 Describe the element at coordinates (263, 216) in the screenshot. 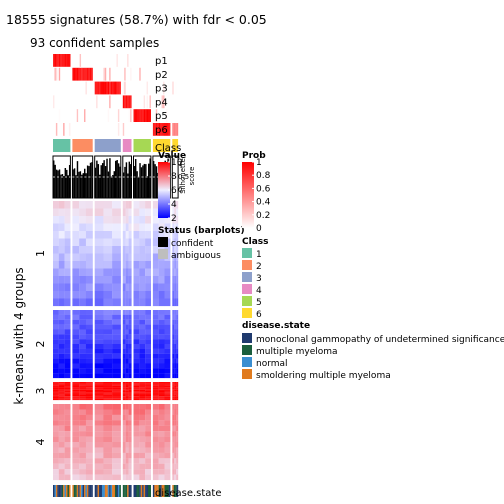

I see `prob-tick-label: 0.2` at that location.